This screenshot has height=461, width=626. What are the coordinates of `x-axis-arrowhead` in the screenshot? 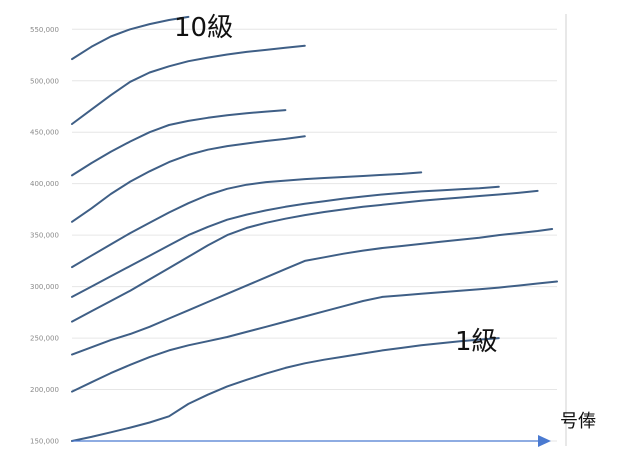 It's located at (544, 441).